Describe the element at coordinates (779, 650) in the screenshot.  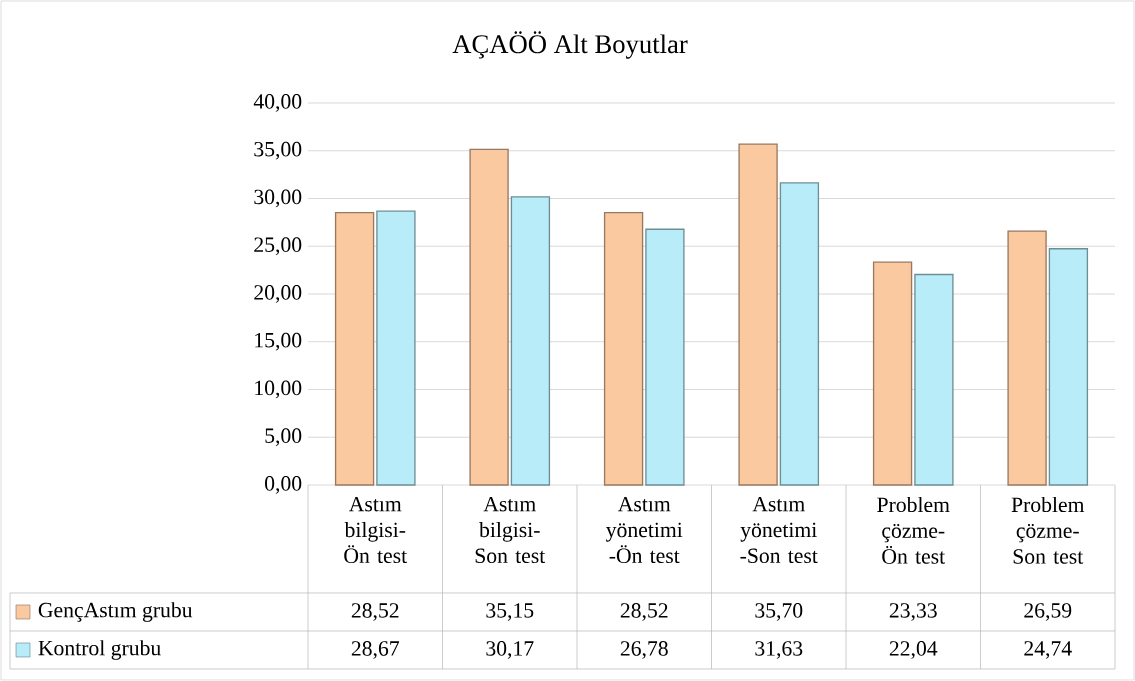
I see `data-label: 31,63` at that location.